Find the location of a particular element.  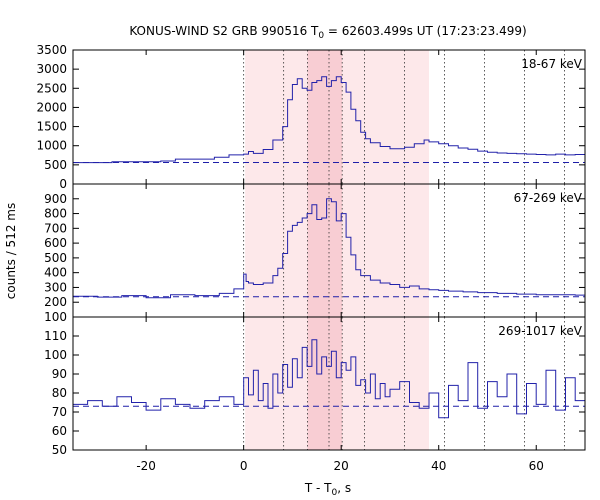

x-tick-label: 0 is located at coordinates (244, 466).